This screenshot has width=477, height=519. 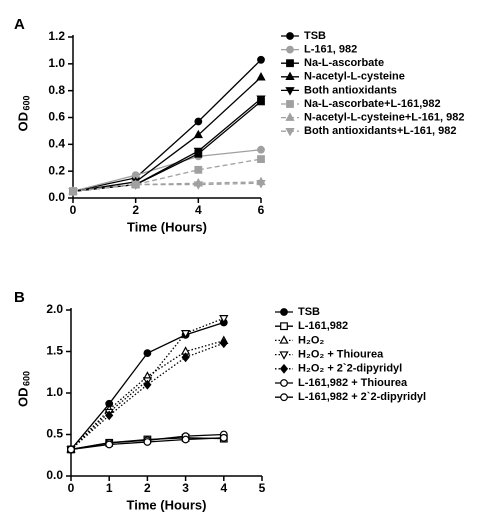 What do you see at coordinates (372, 104) in the screenshot?
I see `legend-label: Na-L-ascorbate+L-161,982` at bounding box center [372, 104].